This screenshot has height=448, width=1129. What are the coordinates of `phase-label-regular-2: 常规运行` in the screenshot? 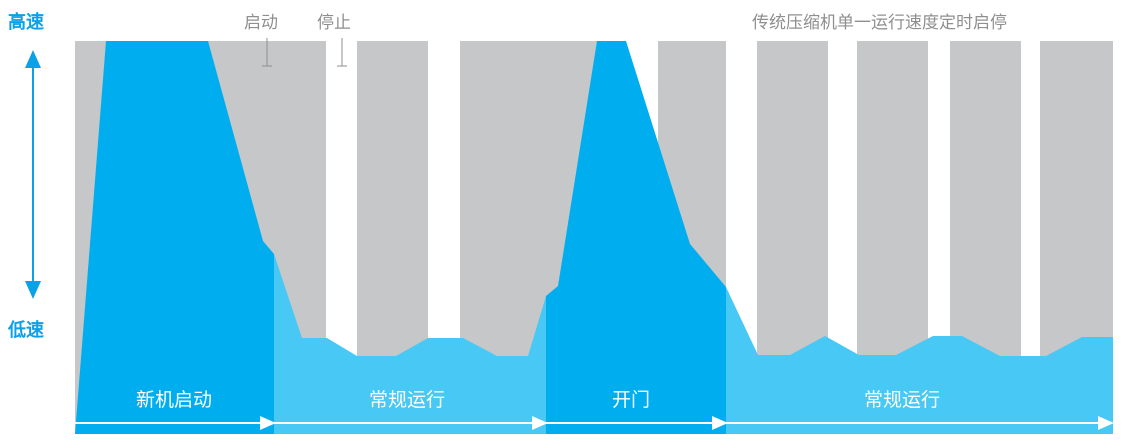 It's located at (902, 400).